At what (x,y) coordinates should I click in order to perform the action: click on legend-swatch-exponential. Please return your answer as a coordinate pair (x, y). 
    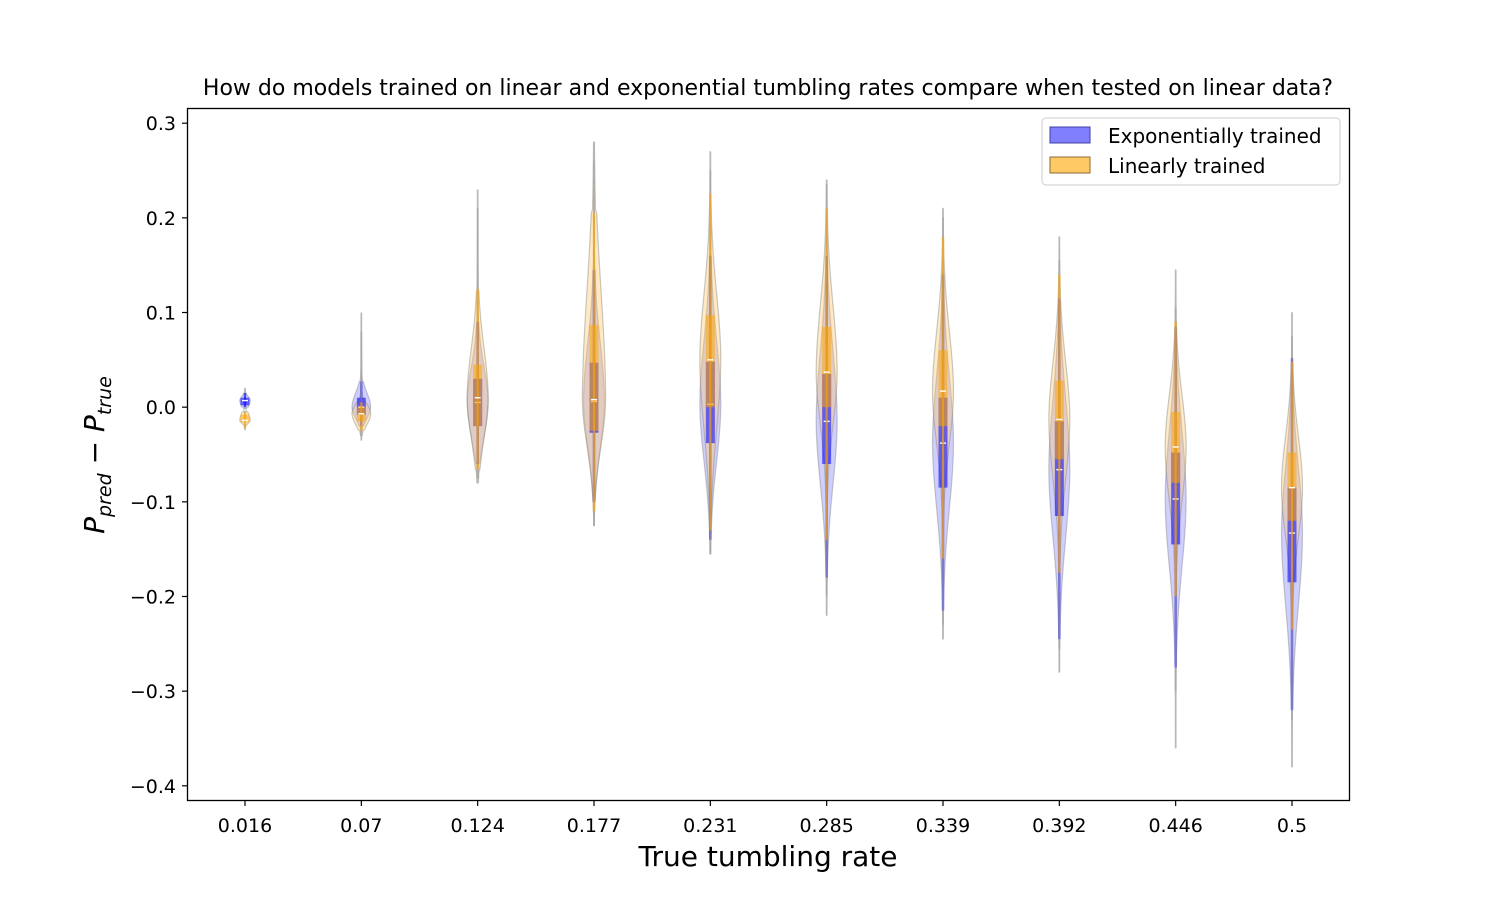
    Looking at the image, I should click on (1070, 135).